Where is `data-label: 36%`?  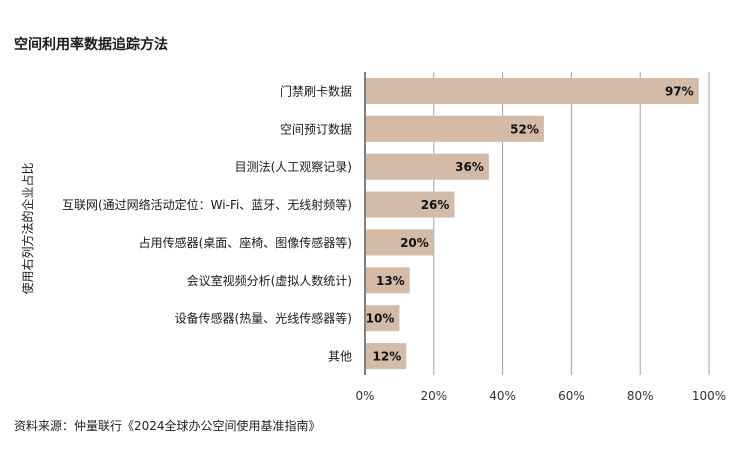 data-label: 36% is located at coordinates (469, 167).